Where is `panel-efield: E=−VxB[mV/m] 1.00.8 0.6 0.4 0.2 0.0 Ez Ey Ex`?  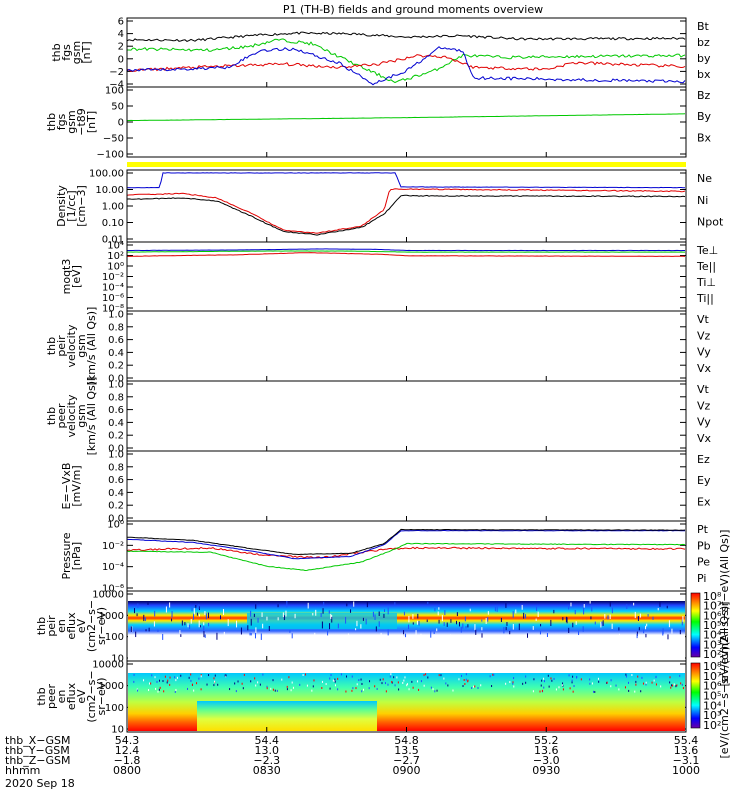
panel-efield: E=−VxB[mV/m] 1.00.8 0.6 0.4 0.2 0.0 Ez Ey Ex is located at coordinates (385, 487).